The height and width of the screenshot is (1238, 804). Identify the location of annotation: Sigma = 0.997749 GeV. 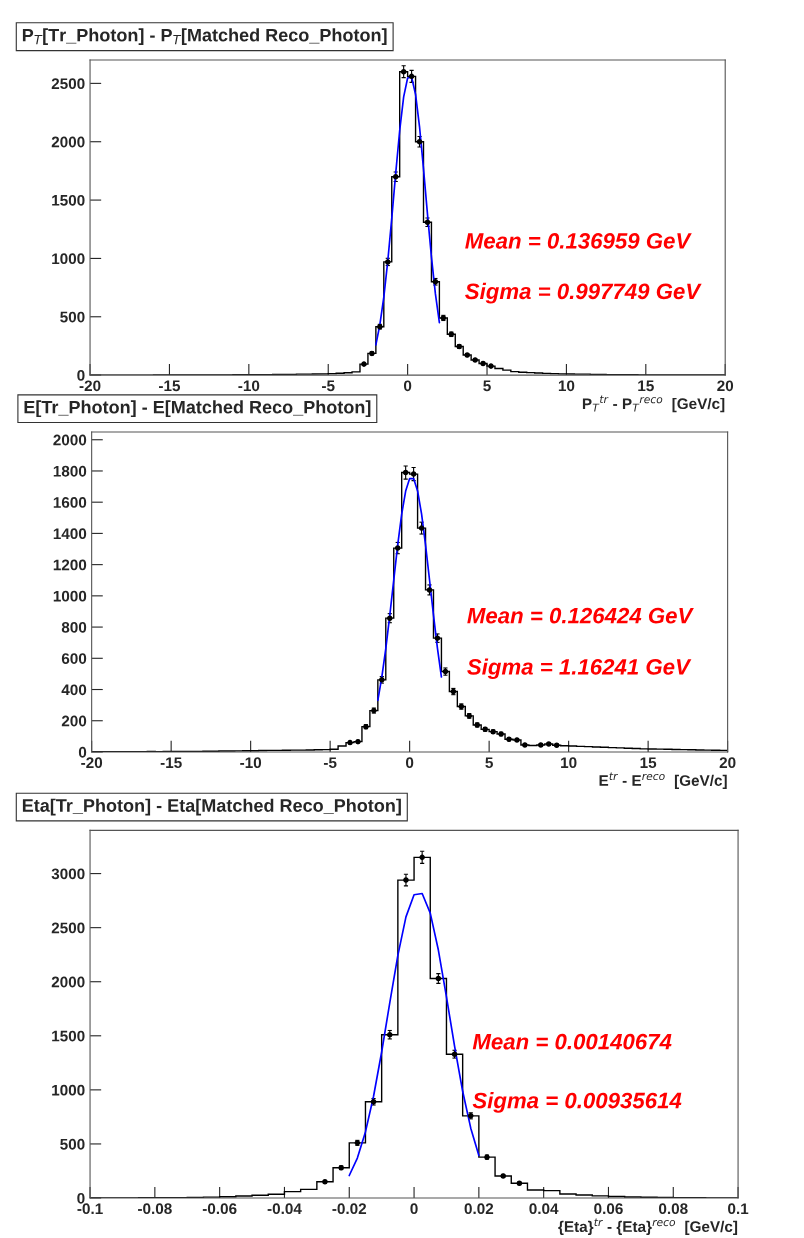
(583, 293).